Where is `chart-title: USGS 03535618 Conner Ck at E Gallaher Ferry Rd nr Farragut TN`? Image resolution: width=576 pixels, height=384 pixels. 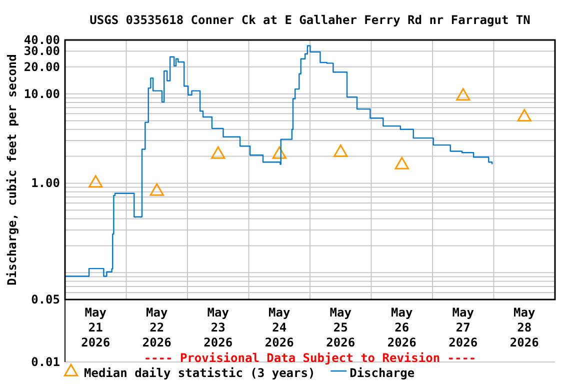
chart-title: USGS 03535618 Conner Ck at E Gallaher Ferry Rd nr Farragut TN is located at coordinates (310, 20).